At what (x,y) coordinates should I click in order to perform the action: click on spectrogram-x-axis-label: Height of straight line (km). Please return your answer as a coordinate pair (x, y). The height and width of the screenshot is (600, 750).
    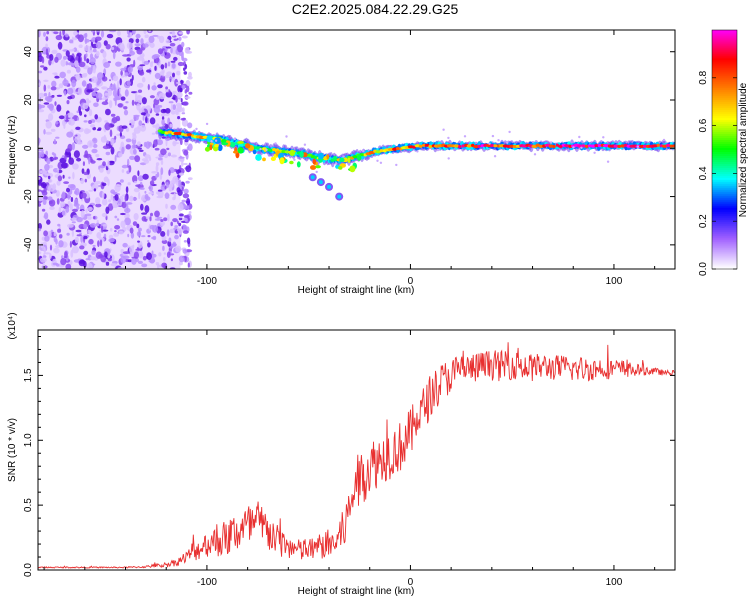
    Looking at the image, I should click on (356, 290).